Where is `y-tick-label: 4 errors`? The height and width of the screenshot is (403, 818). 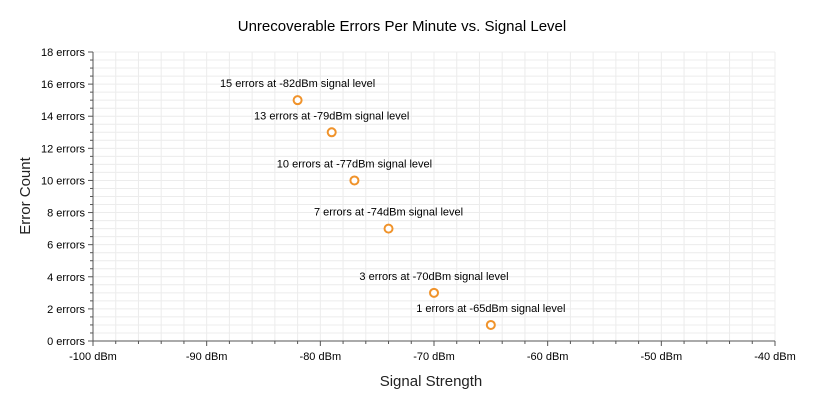 y-tick-label: 4 errors is located at coordinates (66, 278).